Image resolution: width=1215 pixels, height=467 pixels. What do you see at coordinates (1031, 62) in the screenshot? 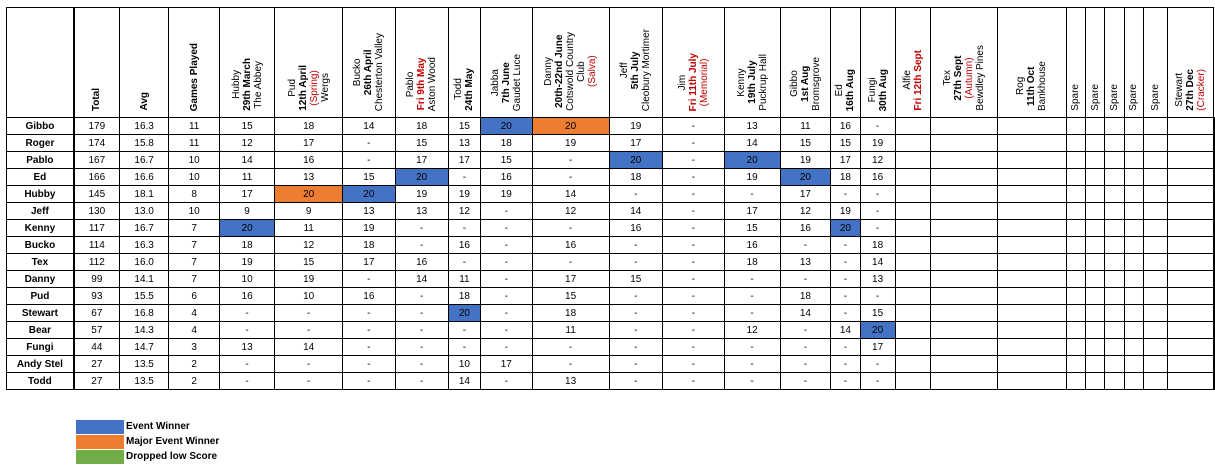
I see `column-header-bankhouse: Rog 11th Oct Bankhouse` at bounding box center [1031, 62].